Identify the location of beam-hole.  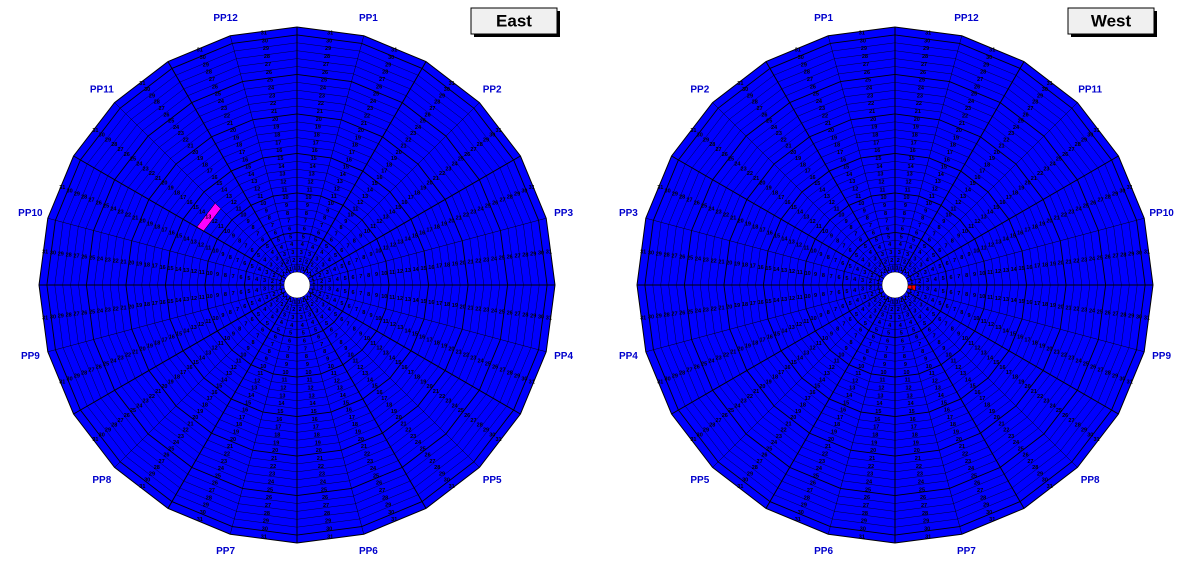
(895, 285).